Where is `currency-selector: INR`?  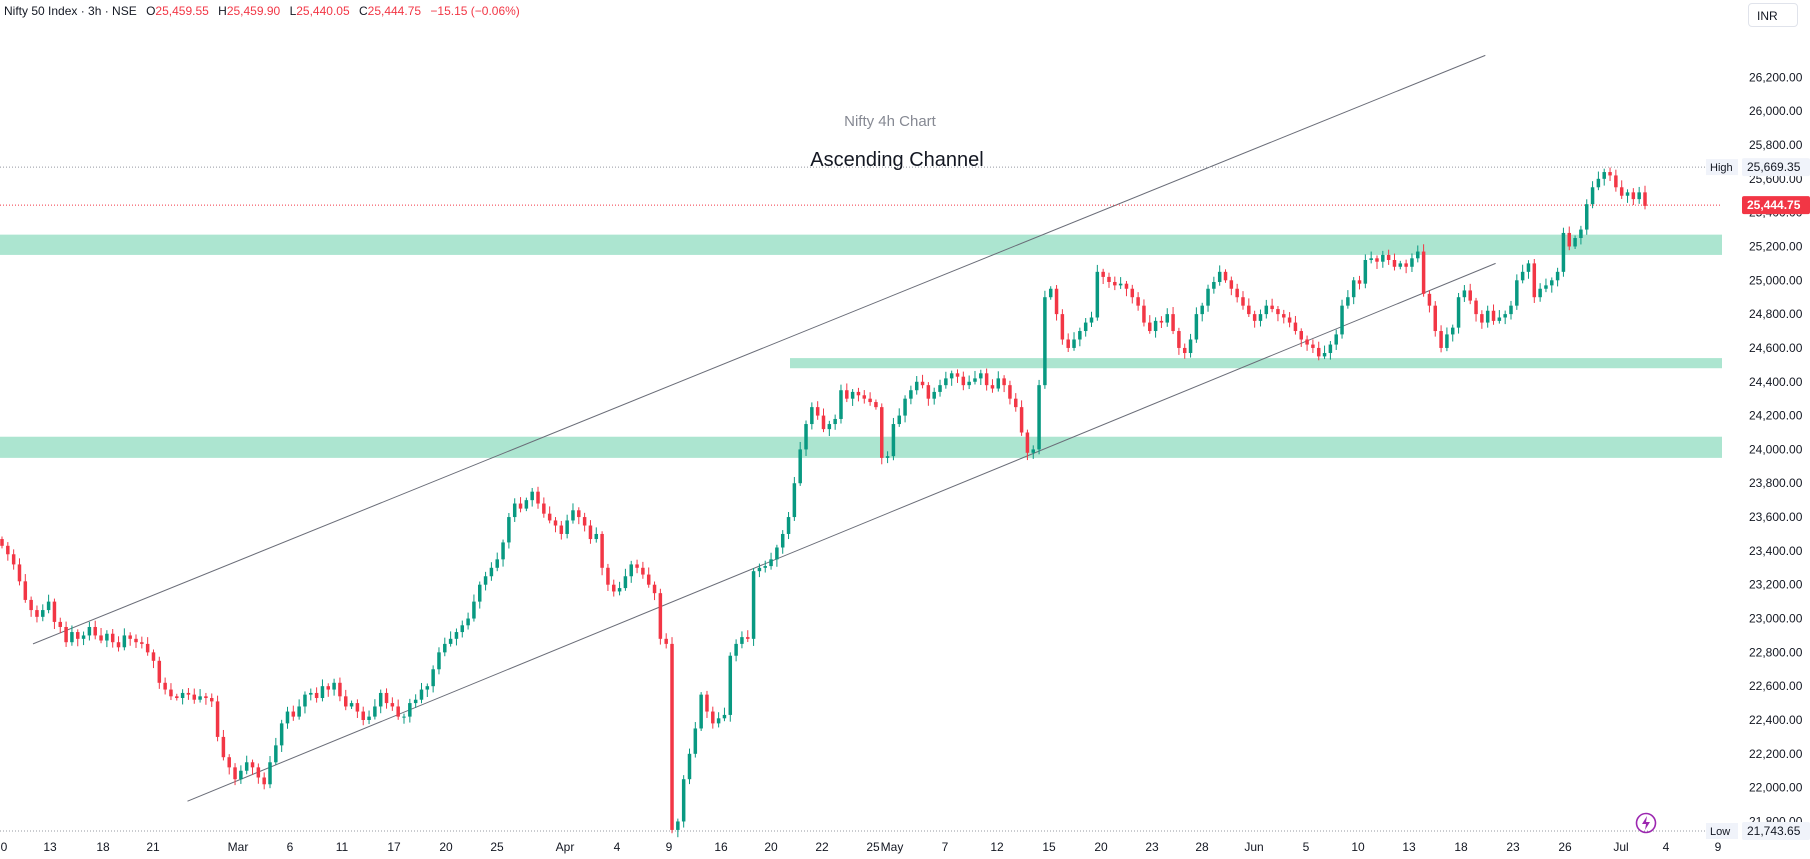 currency-selector: INR is located at coordinates (1773, 15).